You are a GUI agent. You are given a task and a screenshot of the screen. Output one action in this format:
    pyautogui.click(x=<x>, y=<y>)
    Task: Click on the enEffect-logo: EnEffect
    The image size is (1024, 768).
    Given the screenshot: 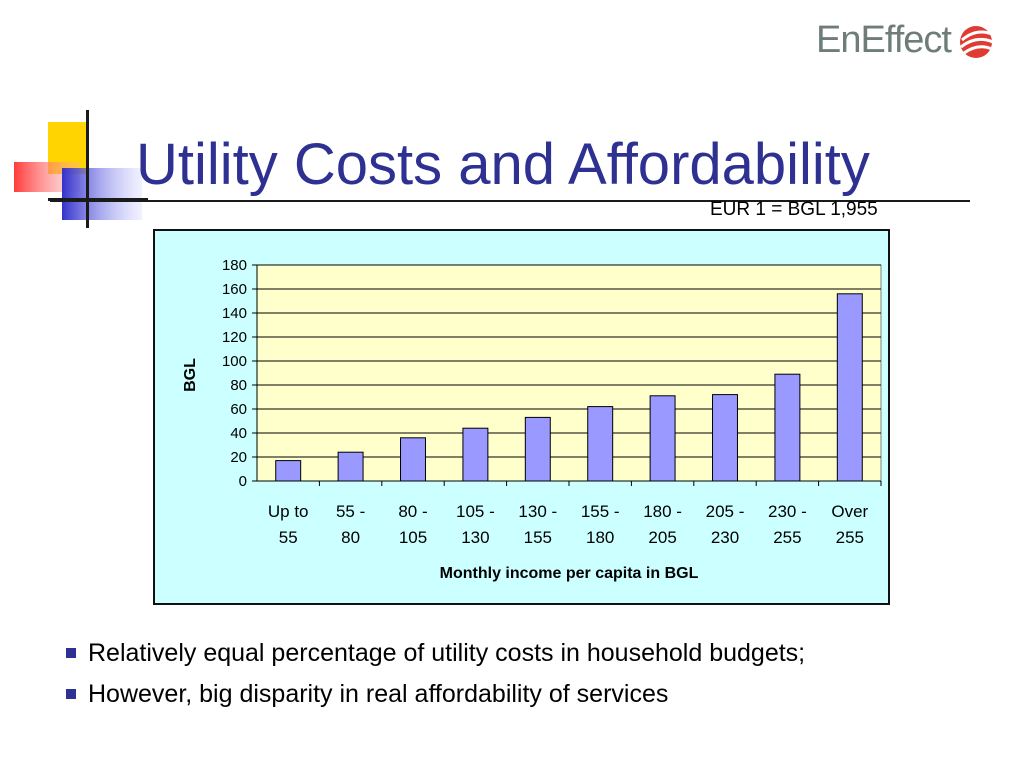 What is the action you would take?
    pyautogui.click(x=906, y=40)
    